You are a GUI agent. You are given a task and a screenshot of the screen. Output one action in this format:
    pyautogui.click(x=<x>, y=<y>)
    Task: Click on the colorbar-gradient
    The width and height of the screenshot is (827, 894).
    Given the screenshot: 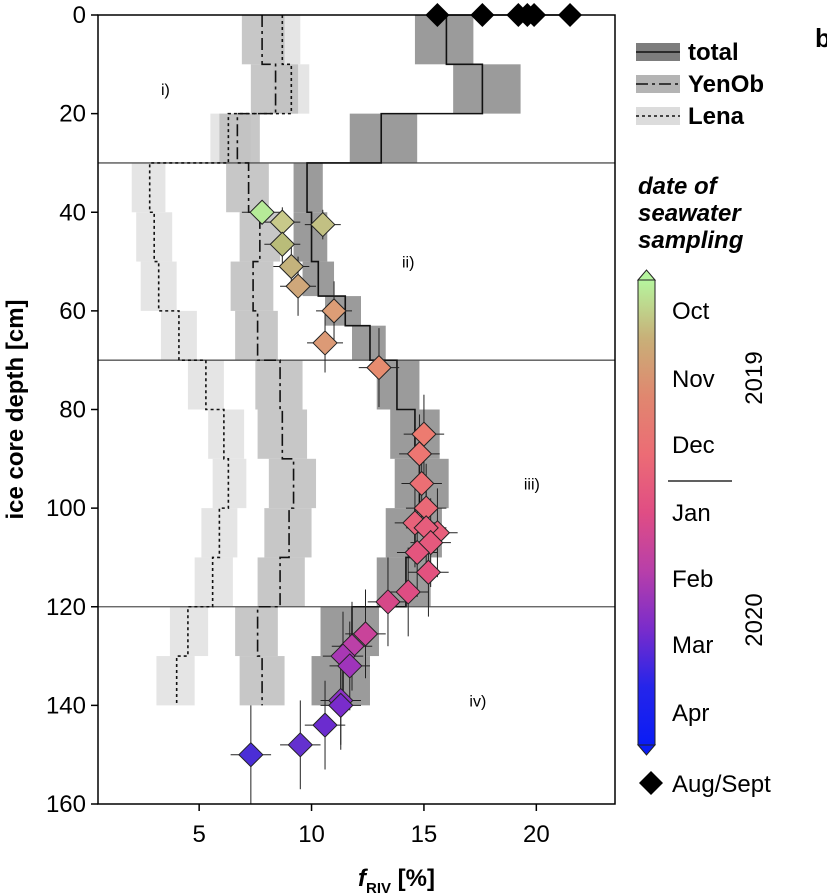 What is the action you would take?
    pyautogui.click(x=646, y=512)
    